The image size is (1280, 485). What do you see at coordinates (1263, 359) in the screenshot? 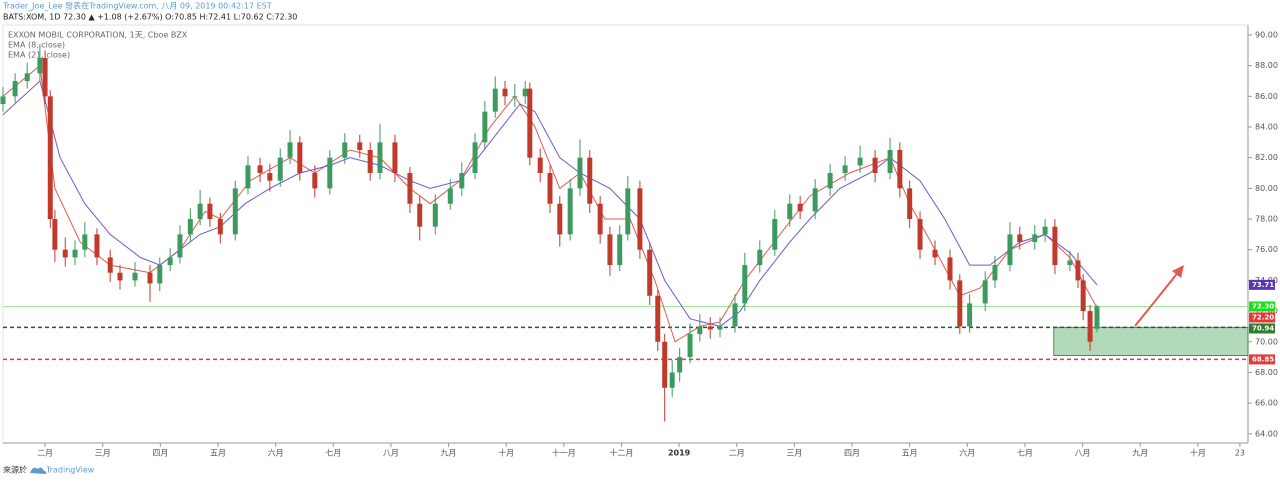
I see `price-label: 68.85` at bounding box center [1263, 359].